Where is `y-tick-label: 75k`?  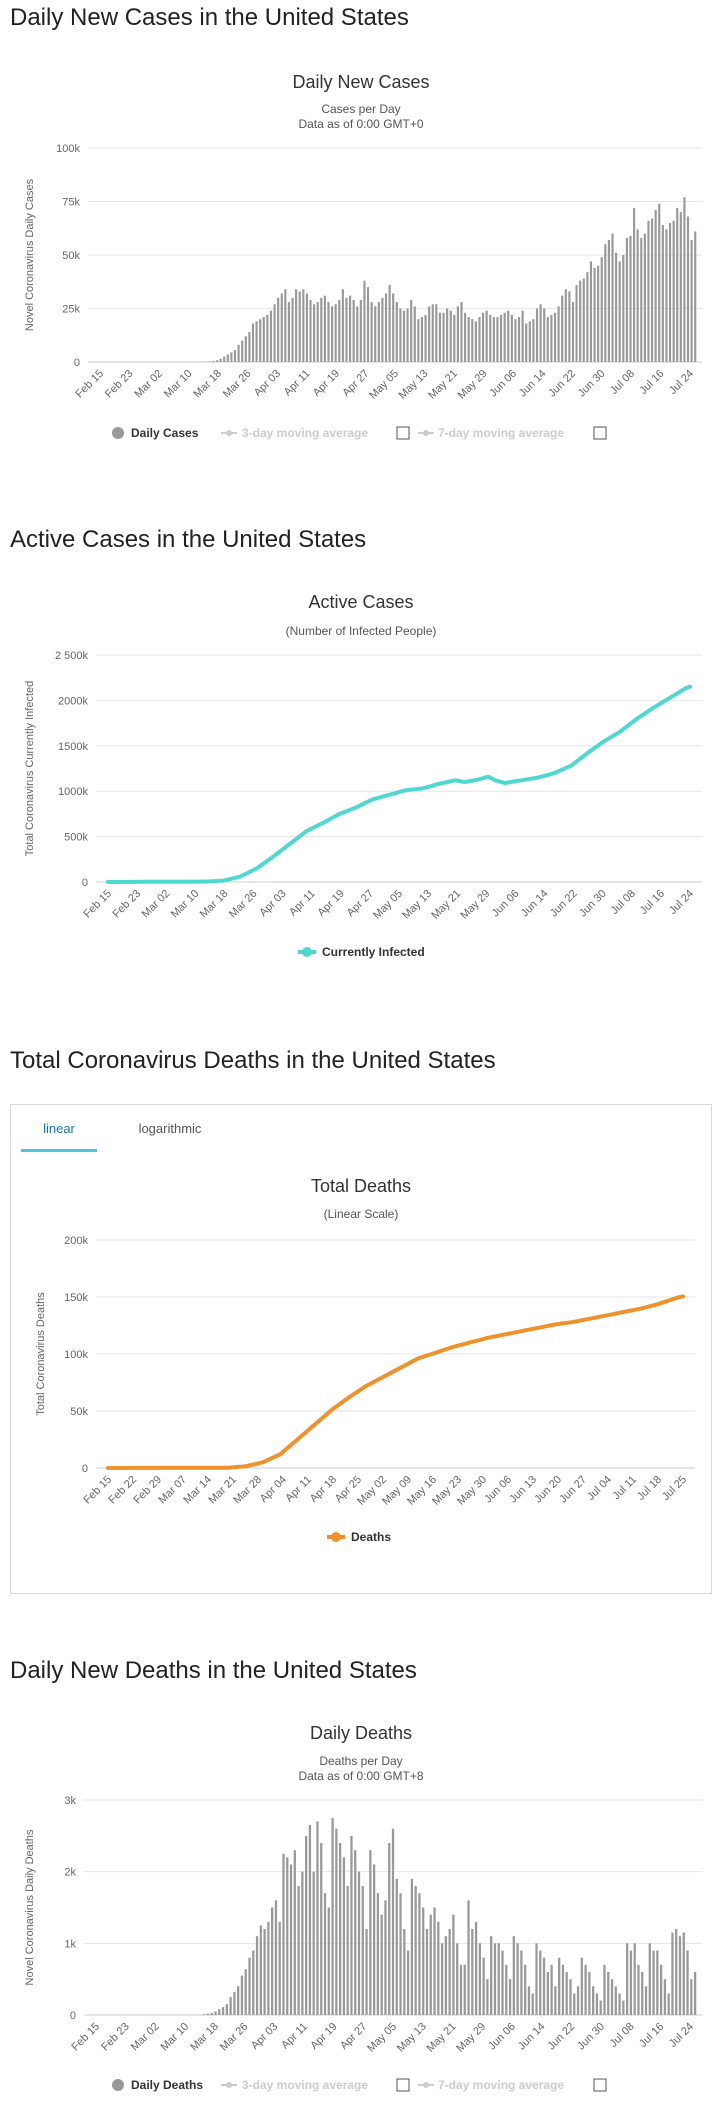
y-tick-label: 75k is located at coordinates (71, 203).